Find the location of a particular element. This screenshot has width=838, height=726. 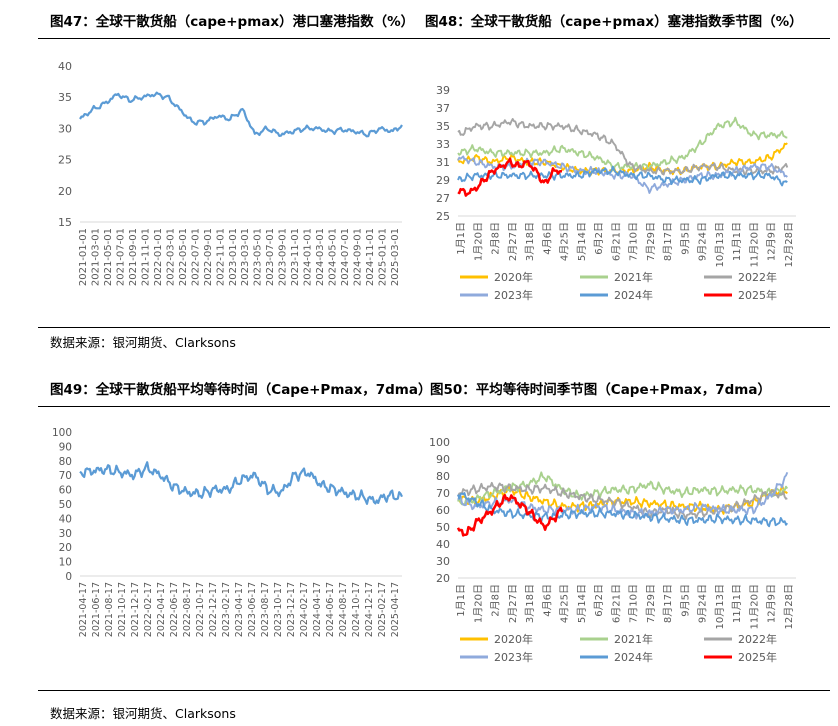

x-tick-label: 12月9日 is located at coordinates (772, 603).